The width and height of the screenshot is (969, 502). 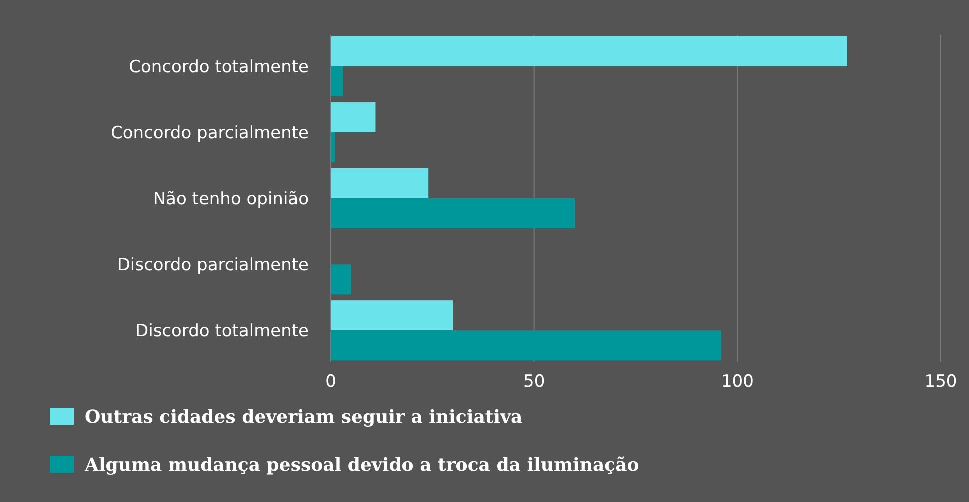 I want to click on x-tick-label: 50, so click(x=535, y=382).